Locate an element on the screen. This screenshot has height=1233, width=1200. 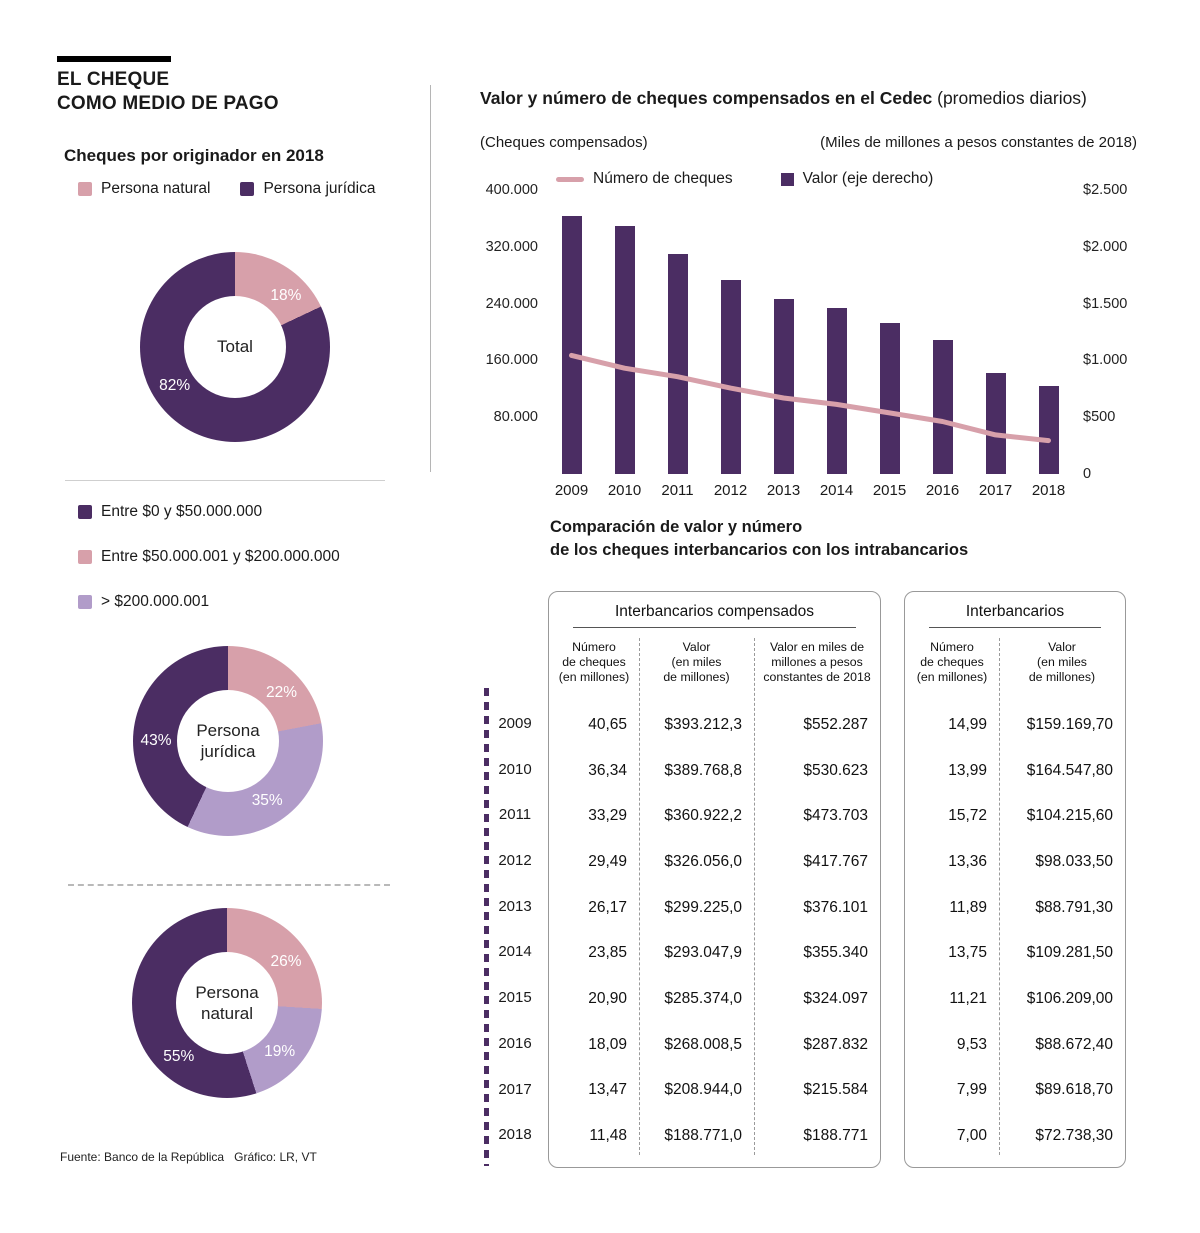
year-label: 2010 is located at coordinates (515, 769).